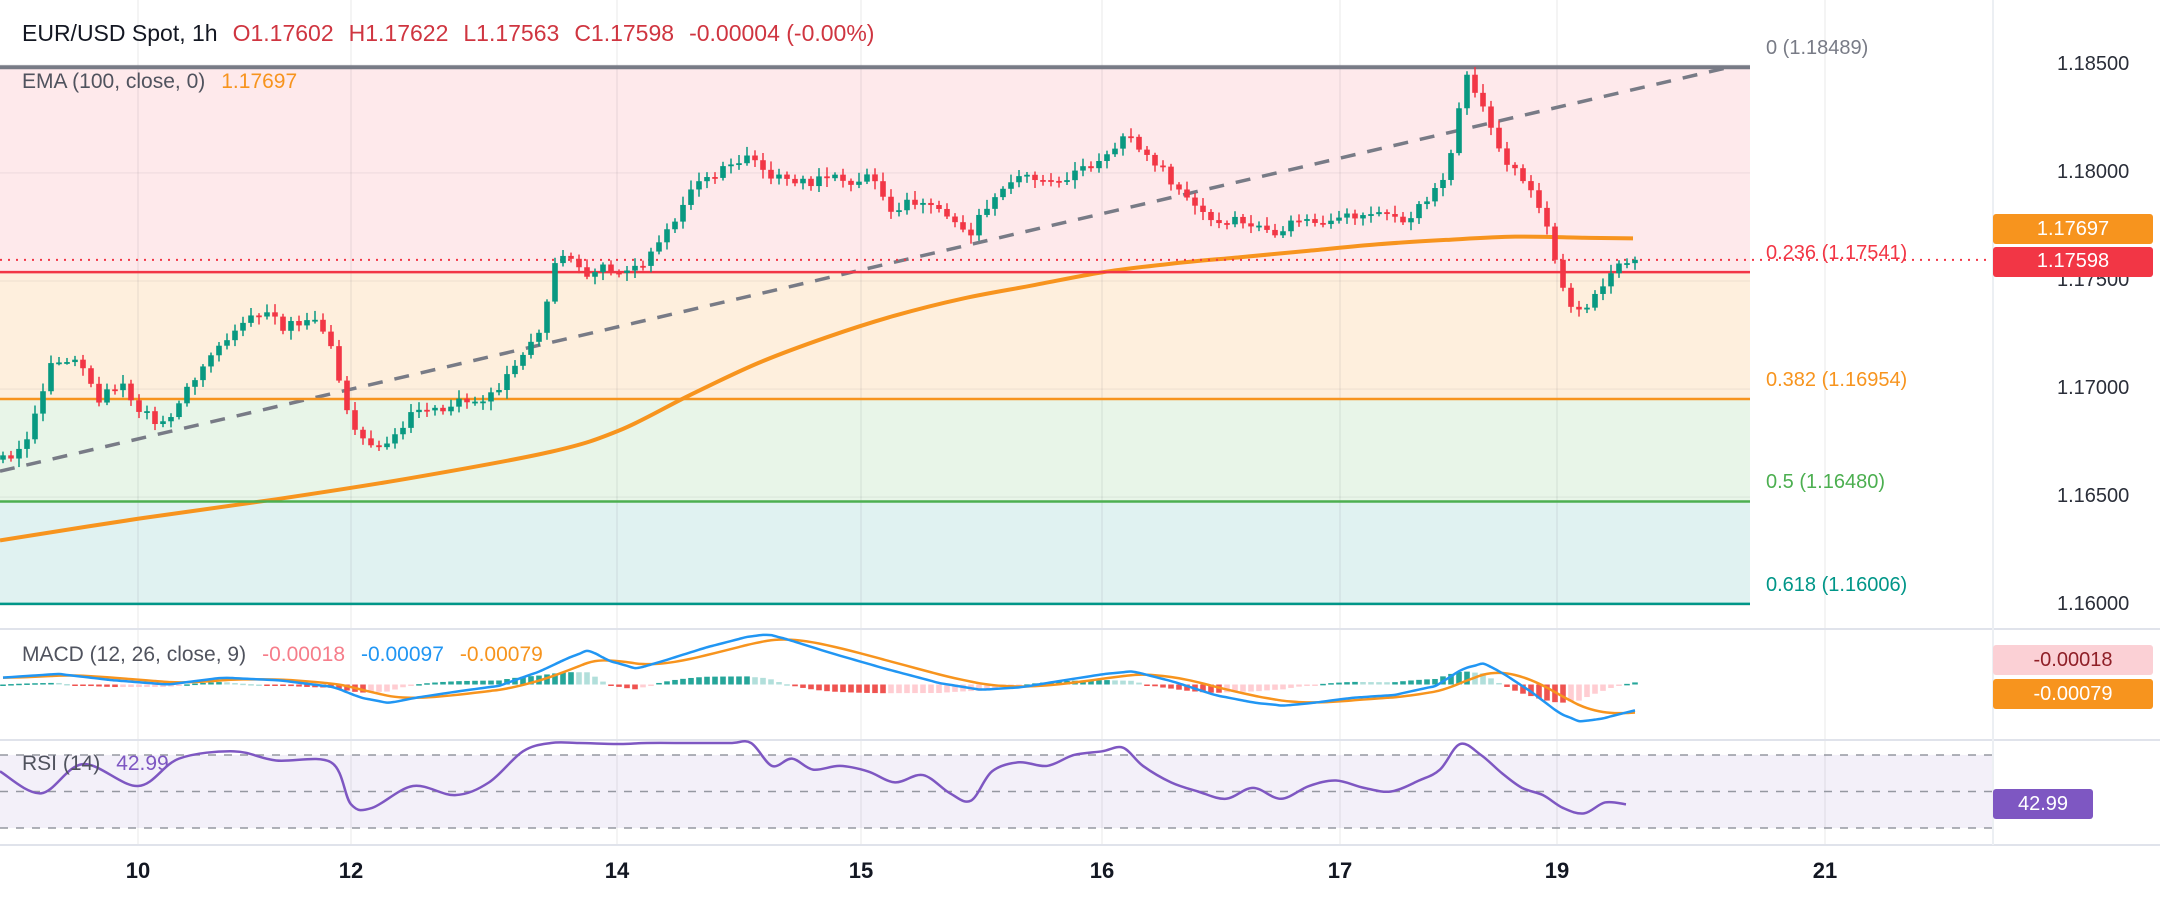 The image size is (2160, 902). I want to click on time-axis-label: 21, so click(1825, 870).